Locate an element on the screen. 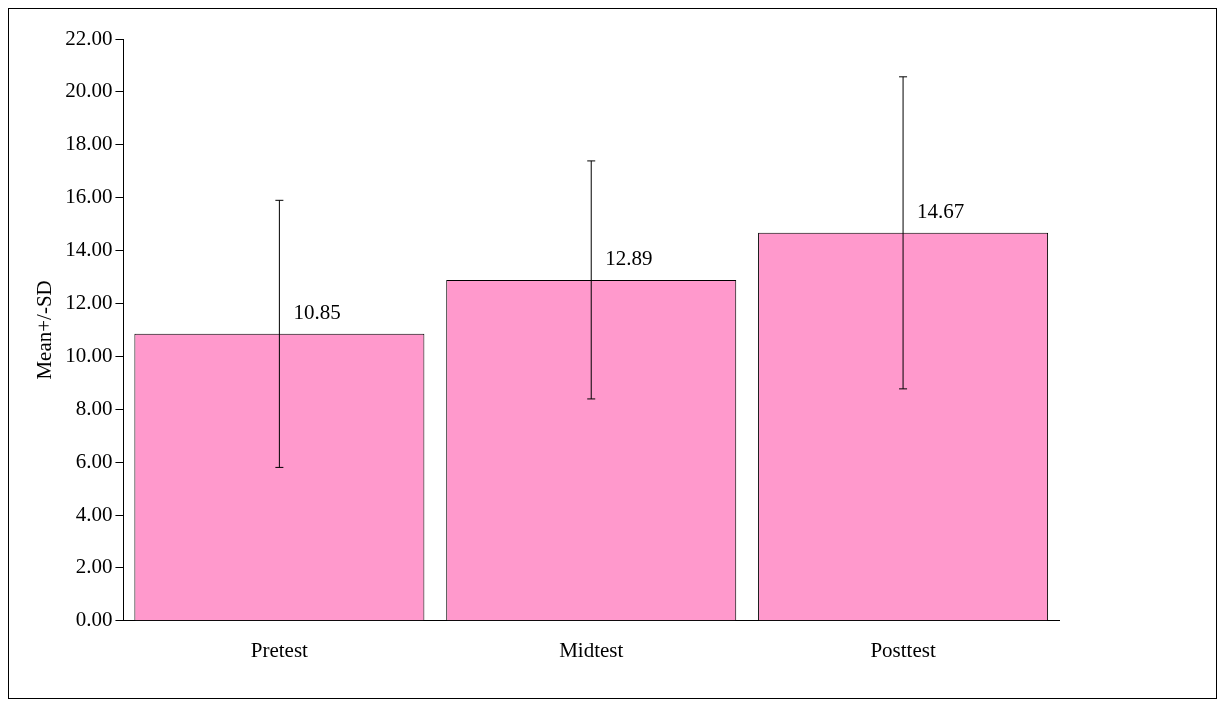 The width and height of the screenshot is (1227, 709). y-tick-label: 6.00 is located at coordinates (94, 460).